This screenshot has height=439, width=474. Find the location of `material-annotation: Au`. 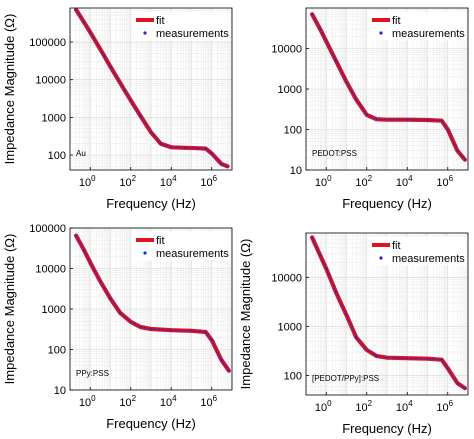

material-annotation: Au is located at coordinates (81, 153).